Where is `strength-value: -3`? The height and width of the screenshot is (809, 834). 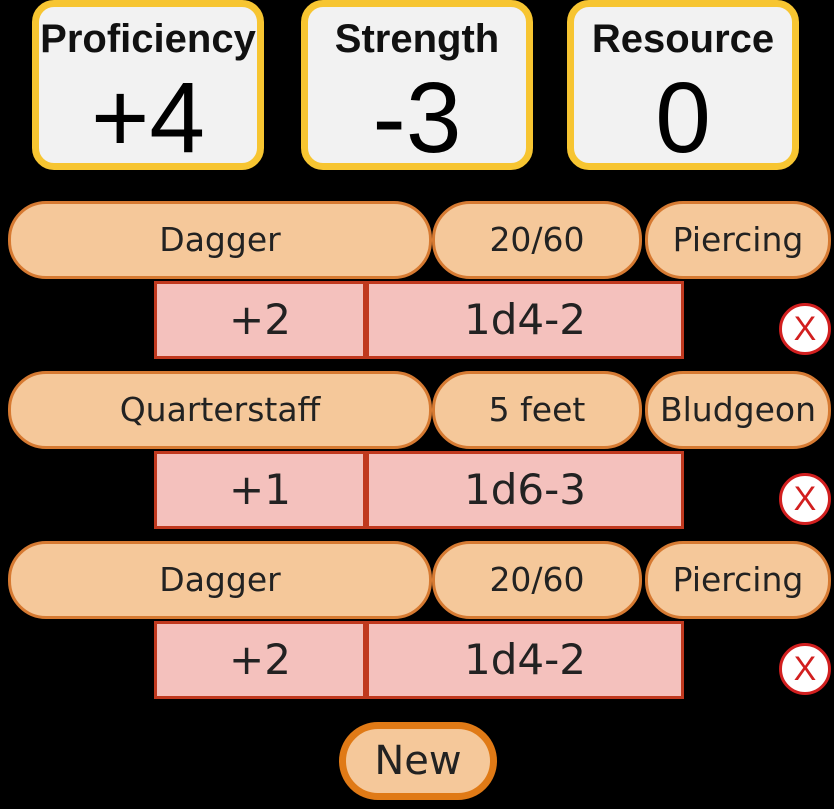
strength-value: -3 is located at coordinates (417, 118).